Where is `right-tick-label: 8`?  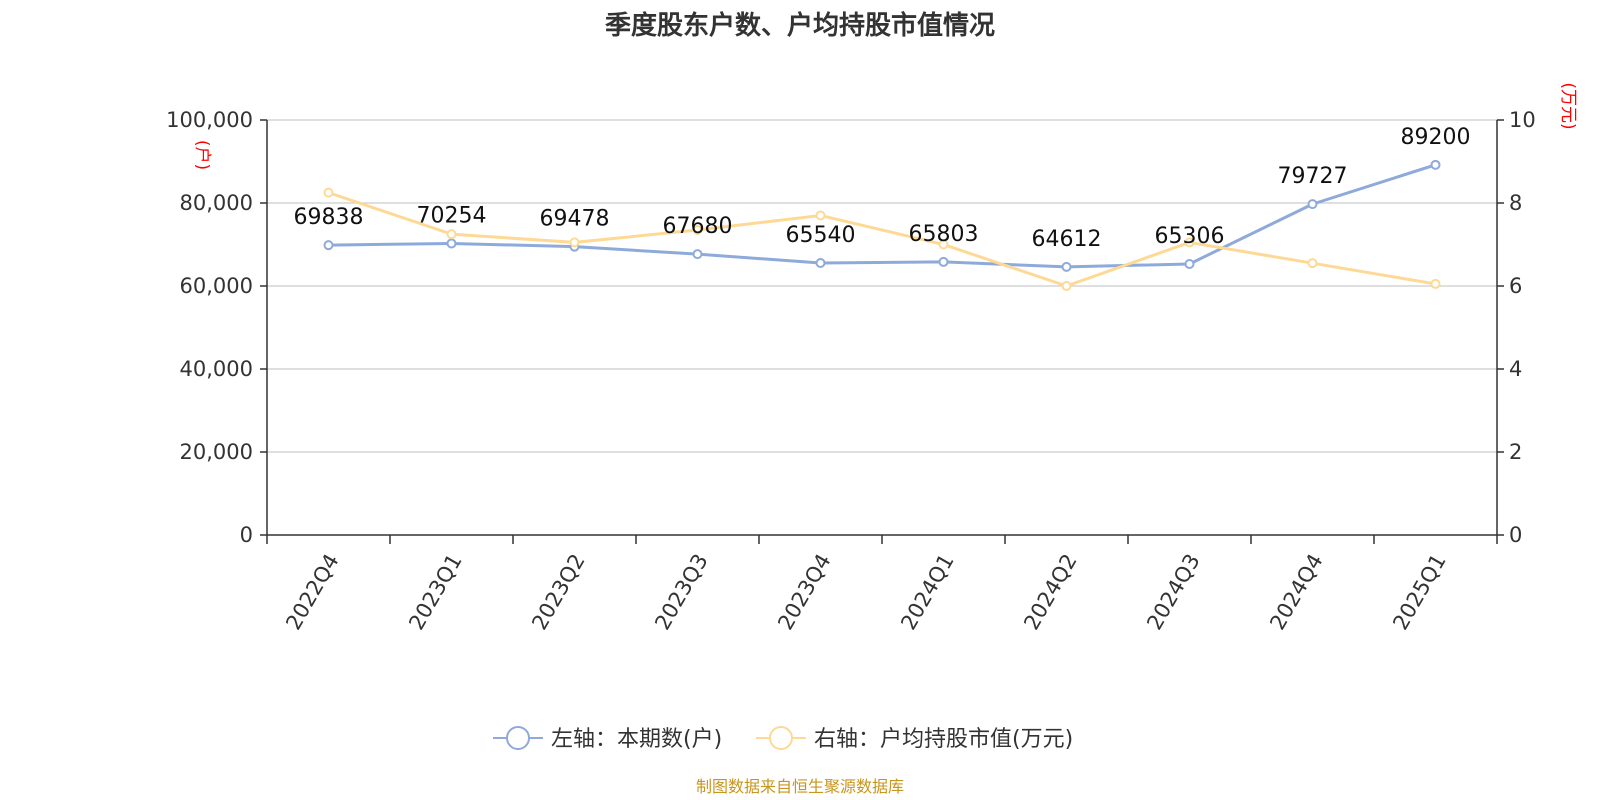
right-tick-label: 8 is located at coordinates (1515, 203).